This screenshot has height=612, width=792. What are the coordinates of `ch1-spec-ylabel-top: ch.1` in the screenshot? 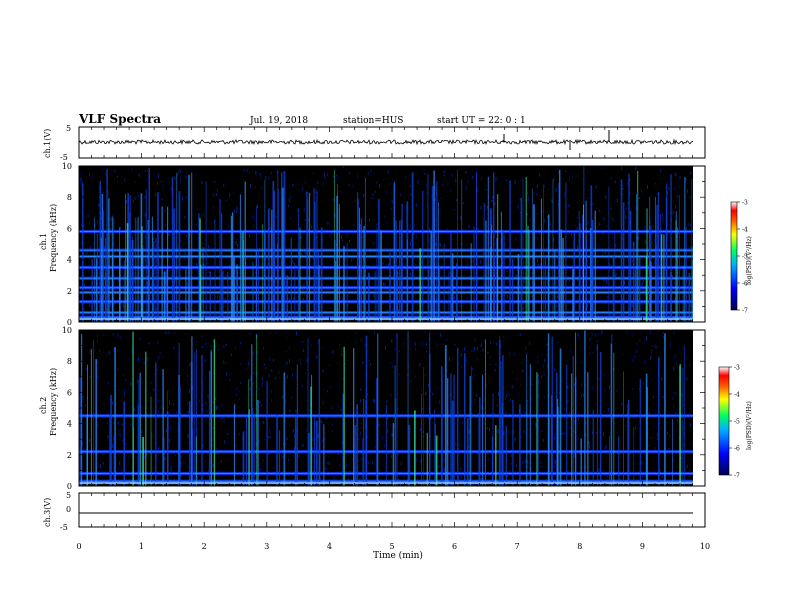 It's located at (43, 241).